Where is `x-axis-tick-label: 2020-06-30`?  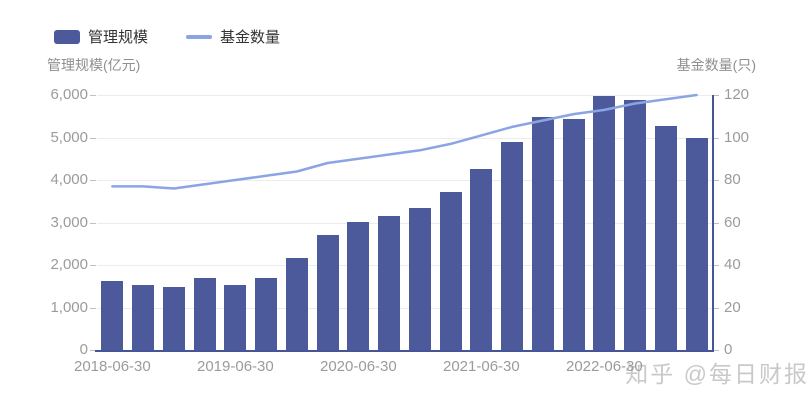
x-axis-tick-label: 2020-06-30 is located at coordinates (358, 366).